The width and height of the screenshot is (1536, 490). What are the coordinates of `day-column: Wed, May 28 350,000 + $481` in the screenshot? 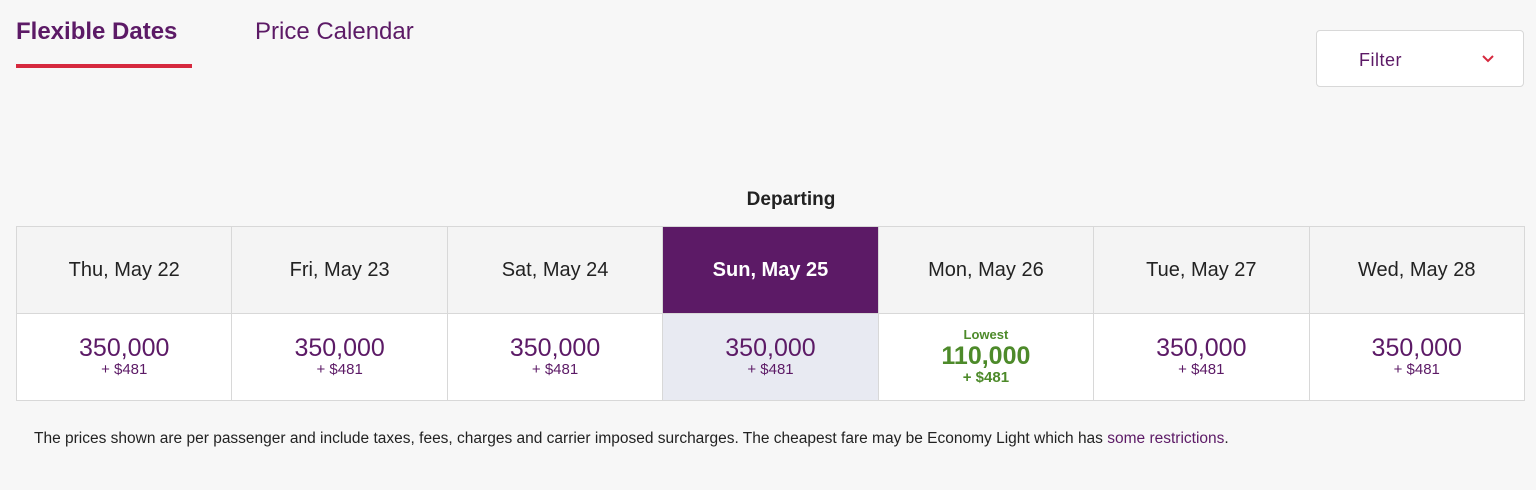 It's located at (1416, 313).